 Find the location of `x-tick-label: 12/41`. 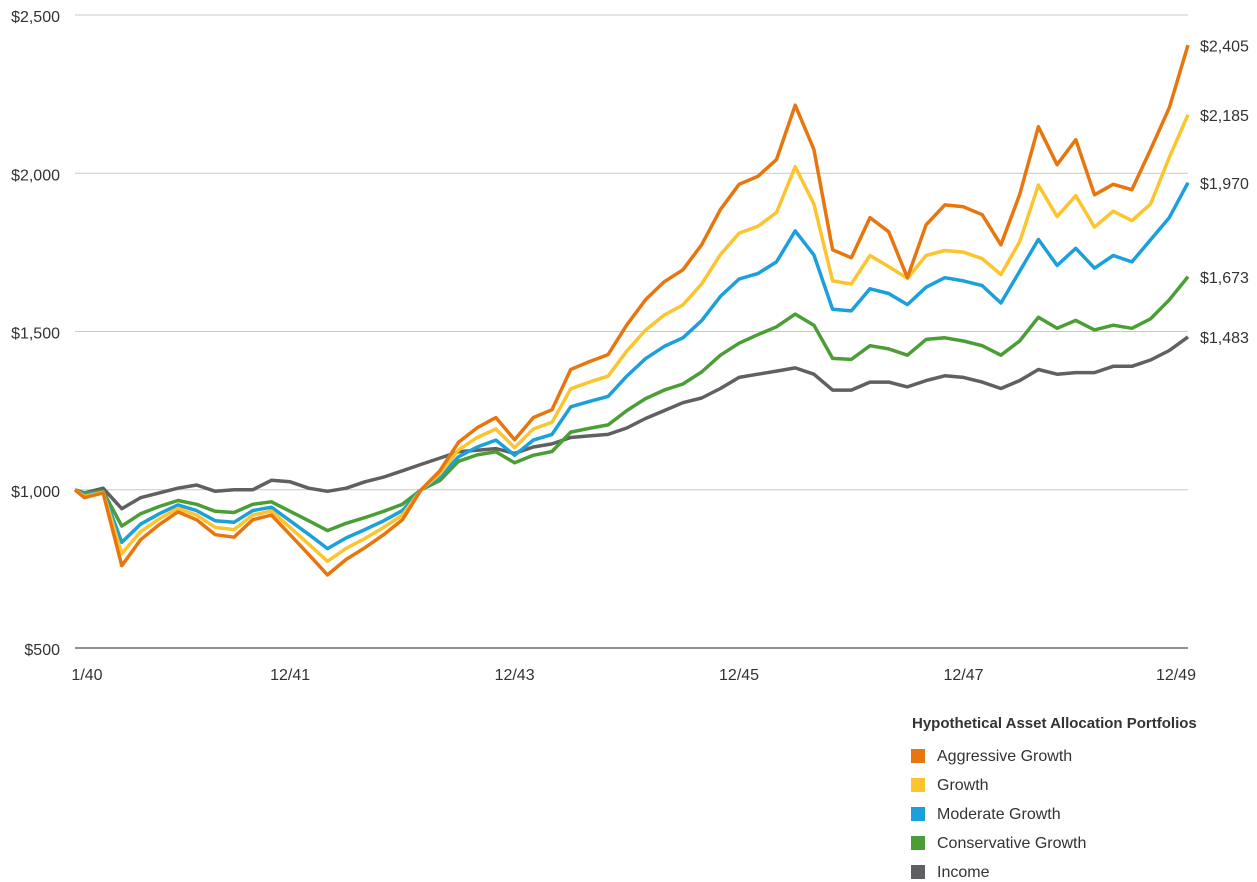

x-tick-label: 12/41 is located at coordinates (290, 675).